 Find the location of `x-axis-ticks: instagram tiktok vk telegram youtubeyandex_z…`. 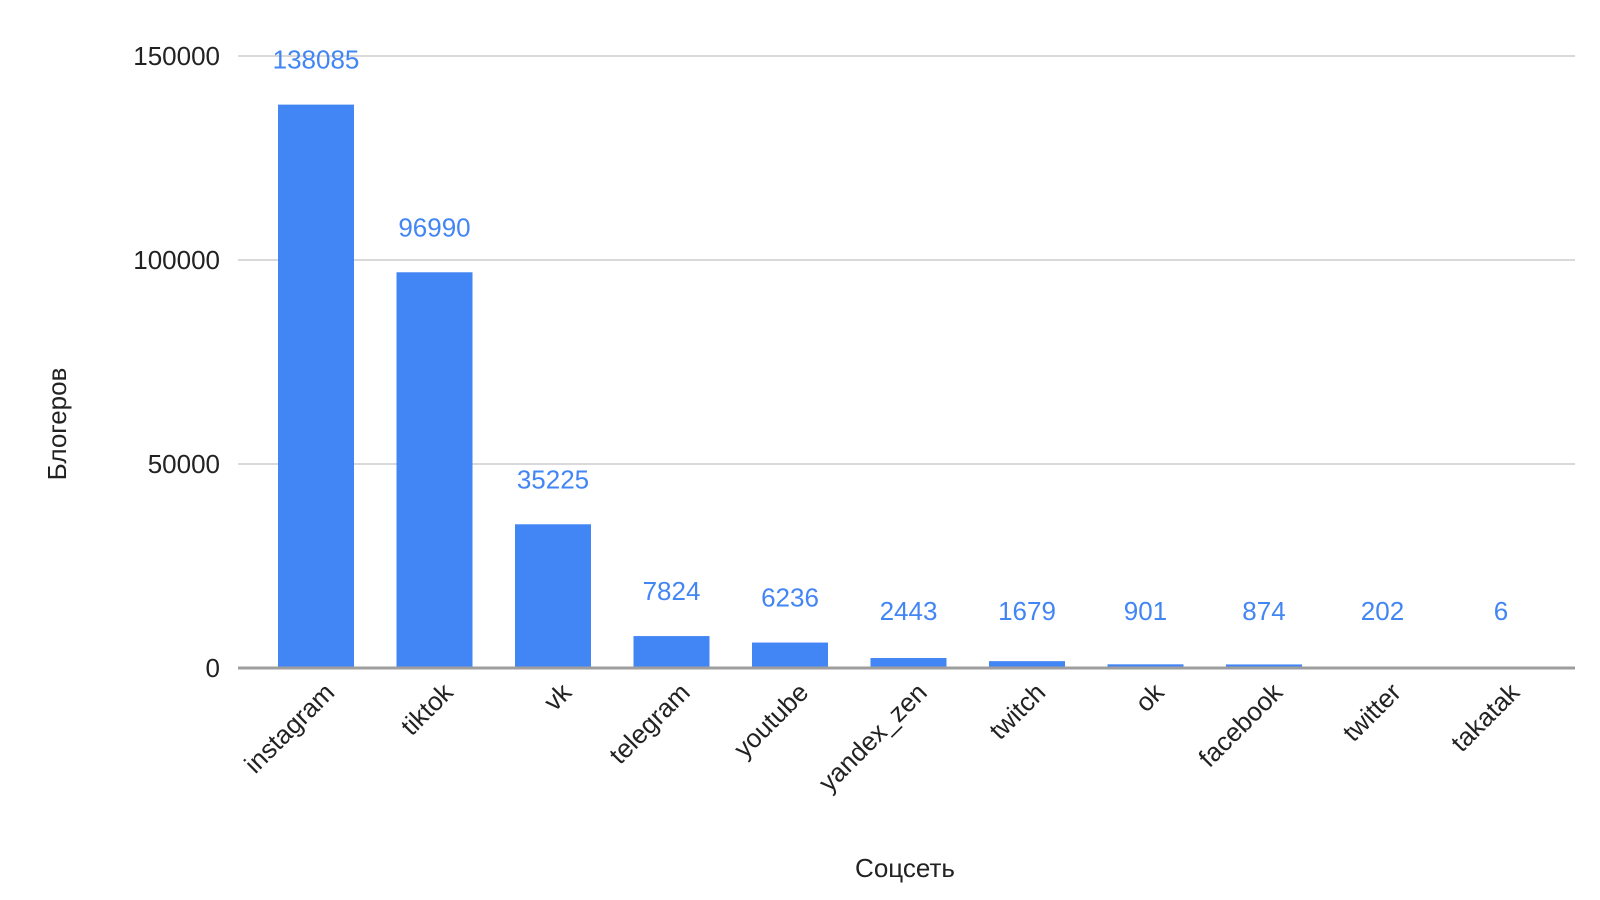

x-axis-ticks: instagram tiktok vk telegram youtubeyandex_z… is located at coordinates (882, 736).